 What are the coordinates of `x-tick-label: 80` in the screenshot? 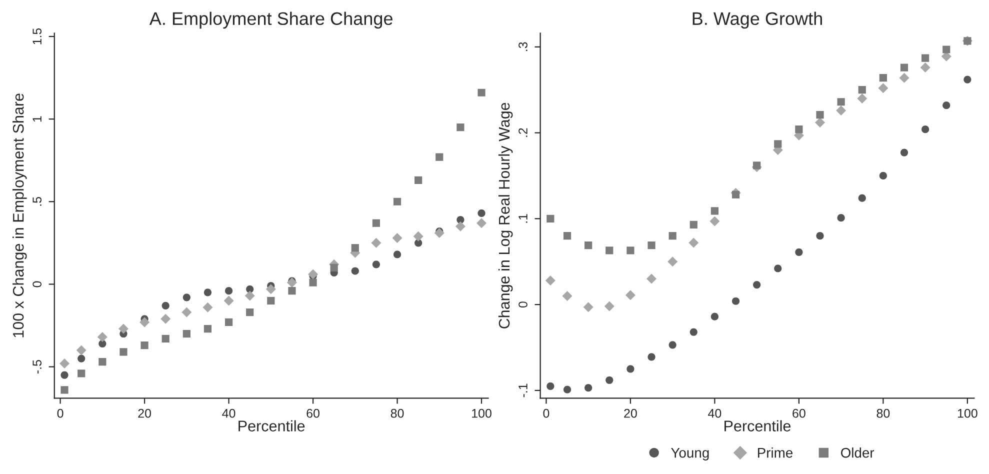 It's located at (397, 413).